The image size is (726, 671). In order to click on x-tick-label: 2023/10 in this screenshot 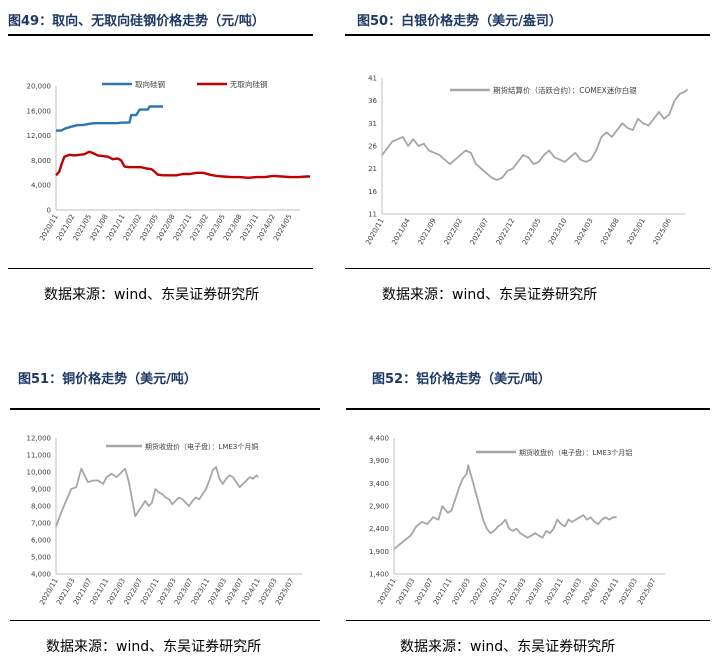, I will do `click(557, 231)`.